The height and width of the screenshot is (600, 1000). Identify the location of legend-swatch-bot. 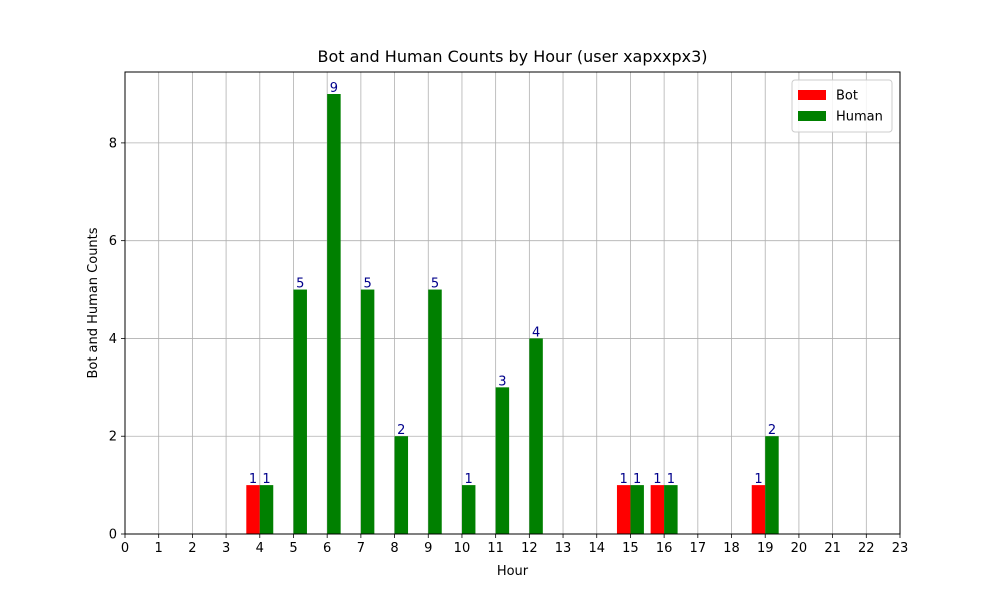
(812, 95).